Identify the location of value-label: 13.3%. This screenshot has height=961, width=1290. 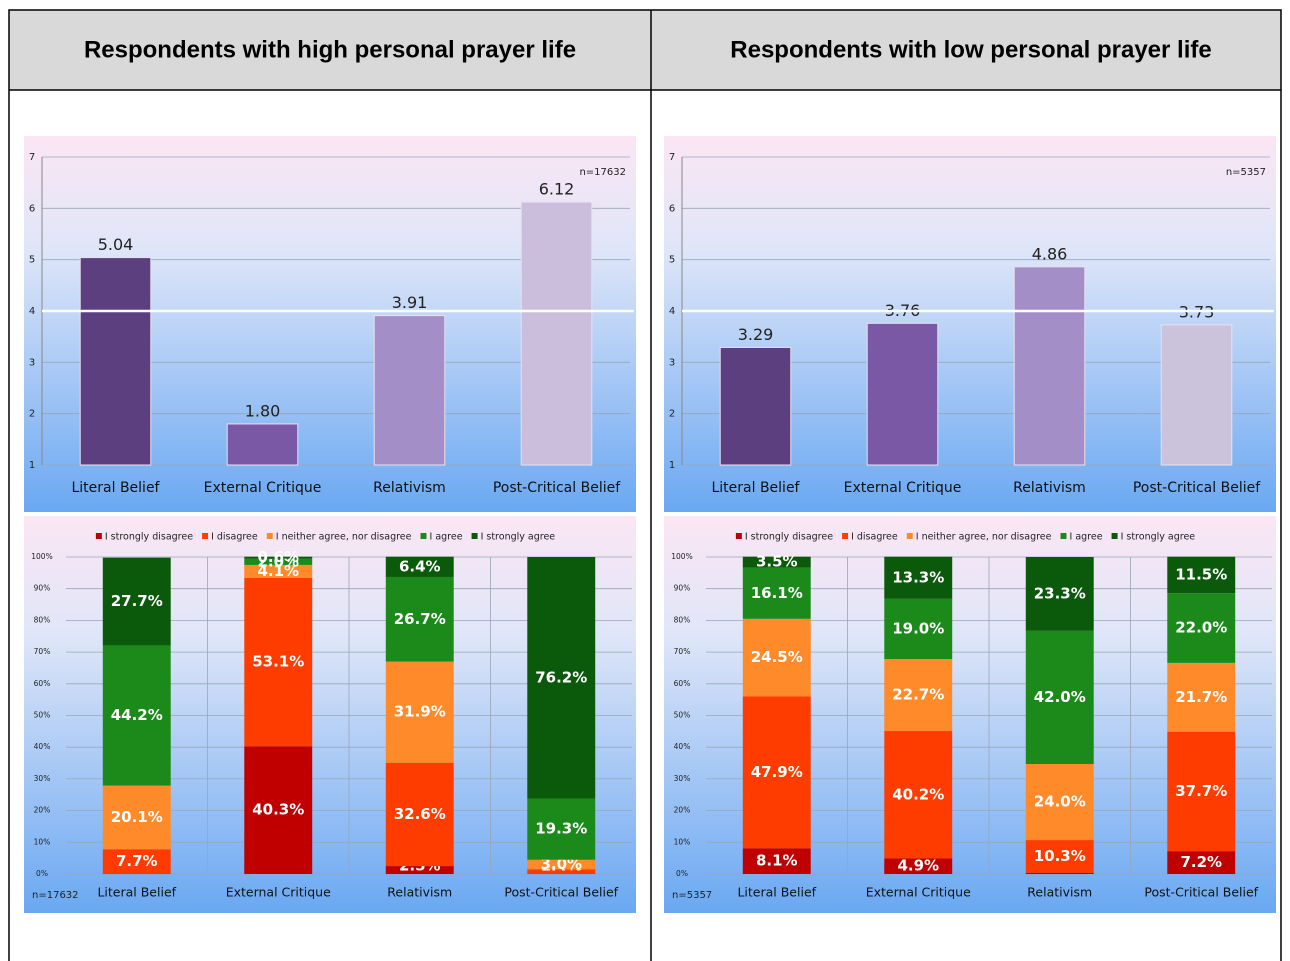
(918, 577).